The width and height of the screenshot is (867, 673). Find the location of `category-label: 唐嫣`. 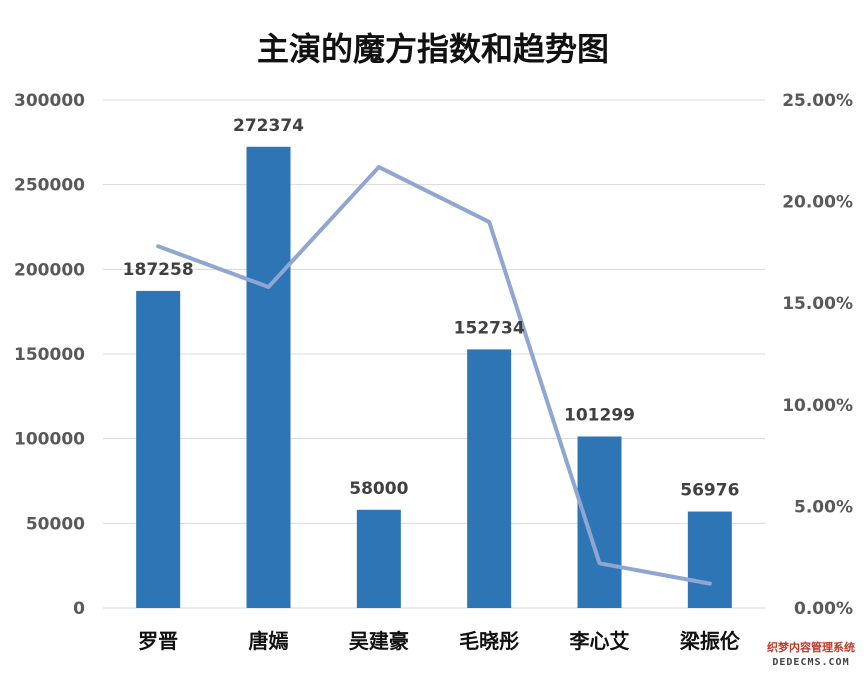

category-label: 唐嫣 is located at coordinates (269, 641).